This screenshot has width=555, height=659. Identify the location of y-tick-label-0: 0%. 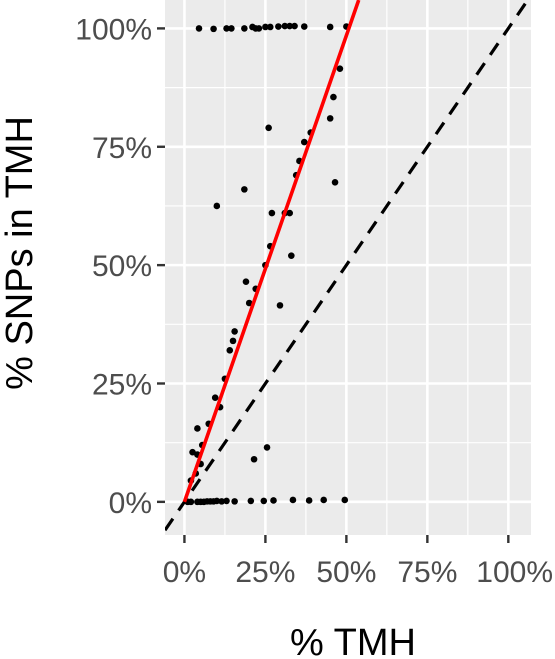
(130, 503).